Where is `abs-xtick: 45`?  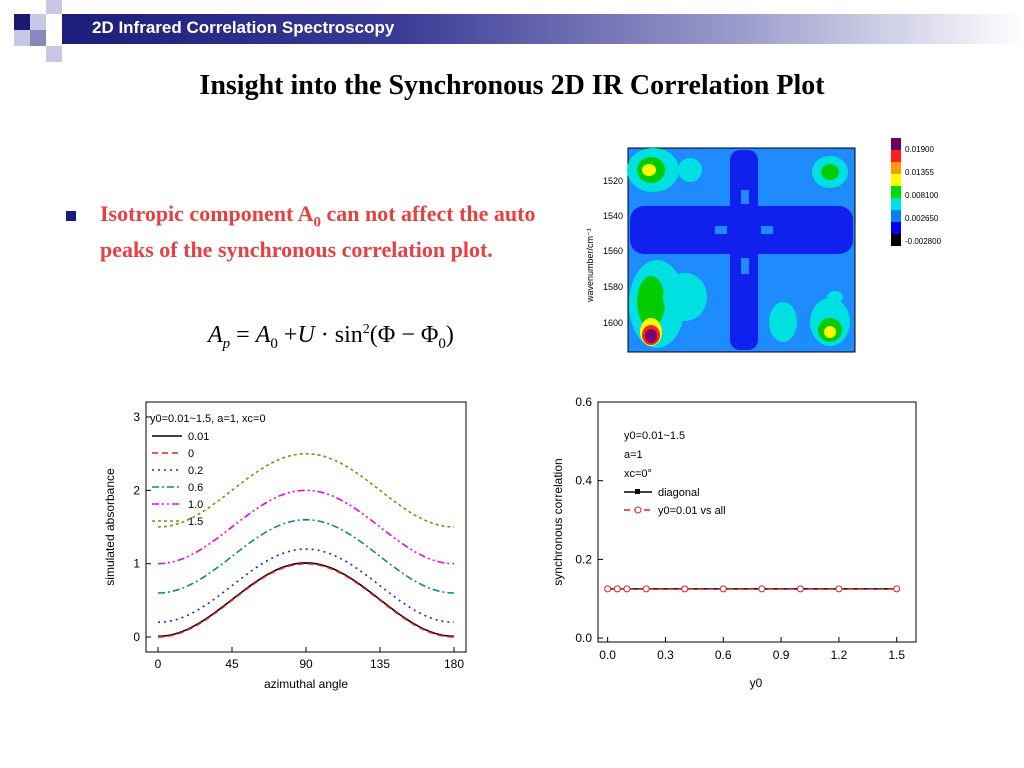 abs-xtick: 45 is located at coordinates (232, 664).